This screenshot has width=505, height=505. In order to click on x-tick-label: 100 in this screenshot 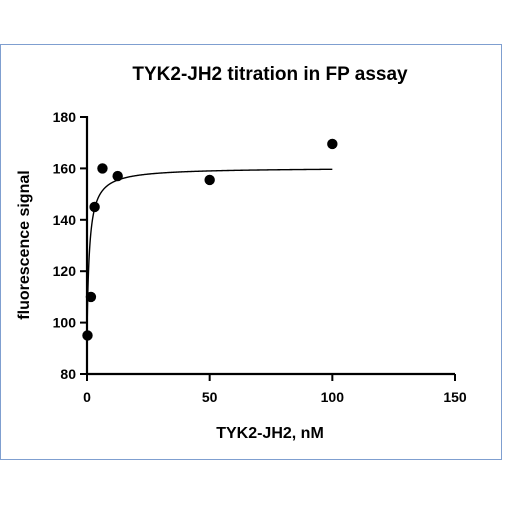, I will do `click(333, 397)`.